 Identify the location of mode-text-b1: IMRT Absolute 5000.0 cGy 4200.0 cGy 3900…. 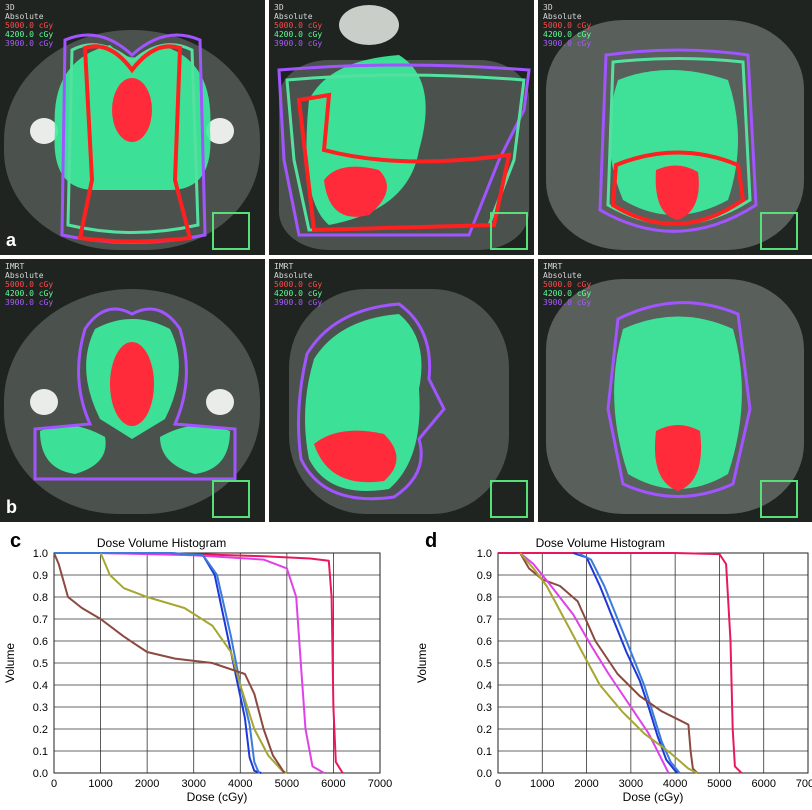
(29, 284).